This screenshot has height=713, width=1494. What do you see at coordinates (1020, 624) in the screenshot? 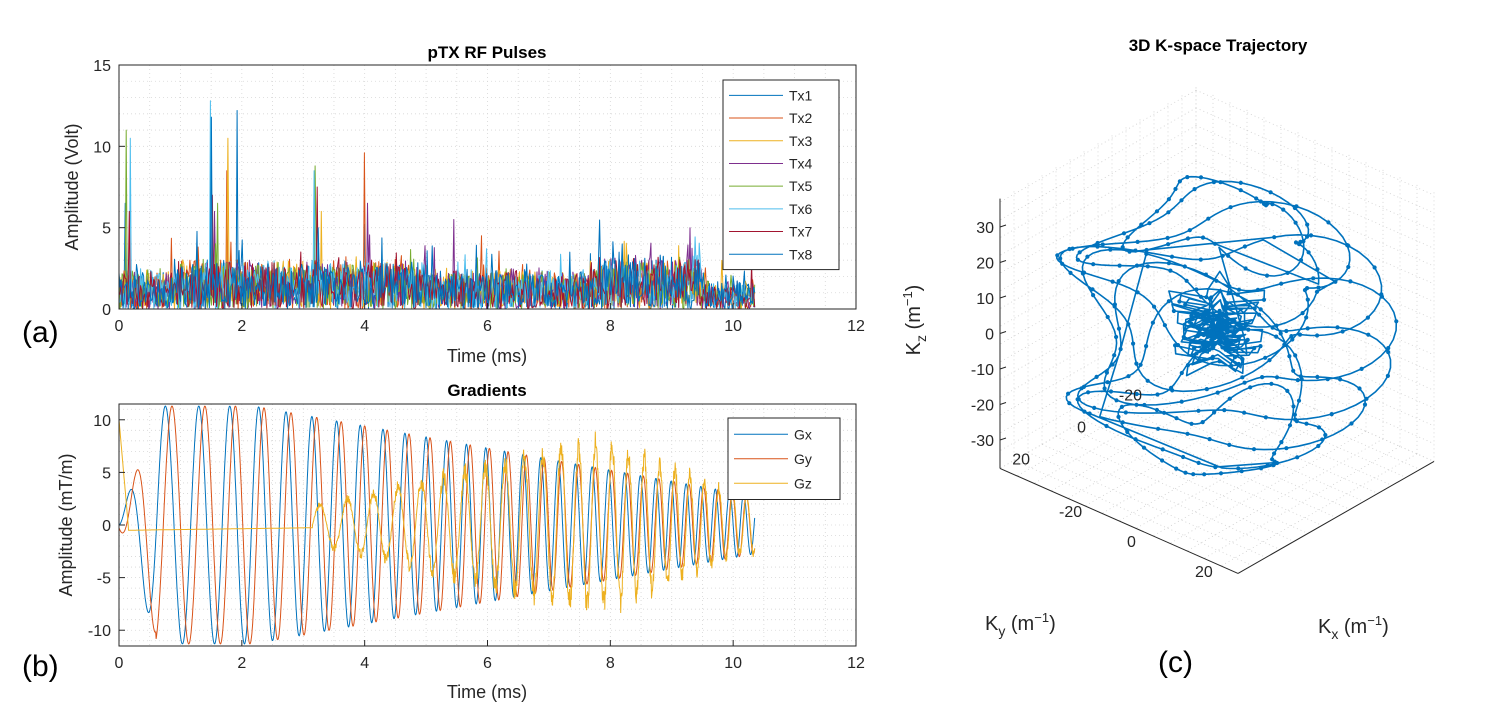
I see `kspace-y-axis-label: Ky (m−1)` at bounding box center [1020, 624].